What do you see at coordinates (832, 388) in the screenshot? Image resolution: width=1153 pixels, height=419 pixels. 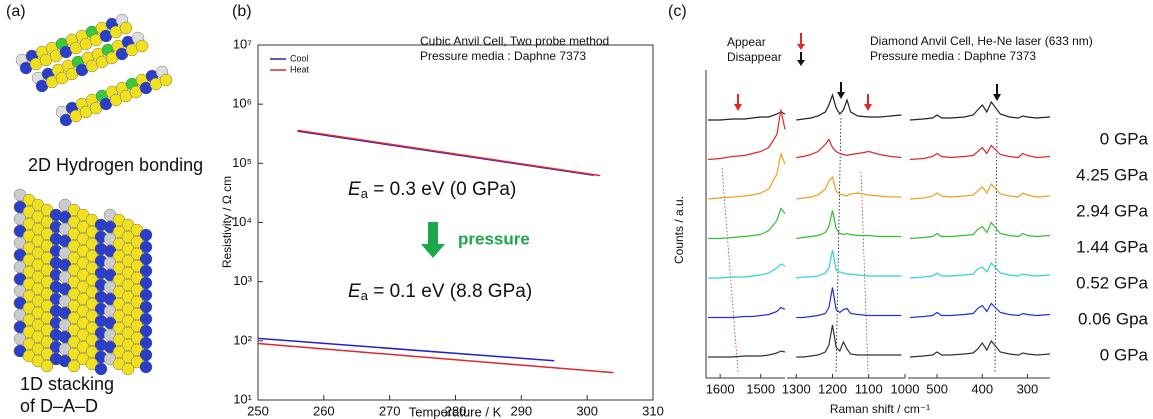 I see `x-tick-label: 1200` at bounding box center [832, 388].